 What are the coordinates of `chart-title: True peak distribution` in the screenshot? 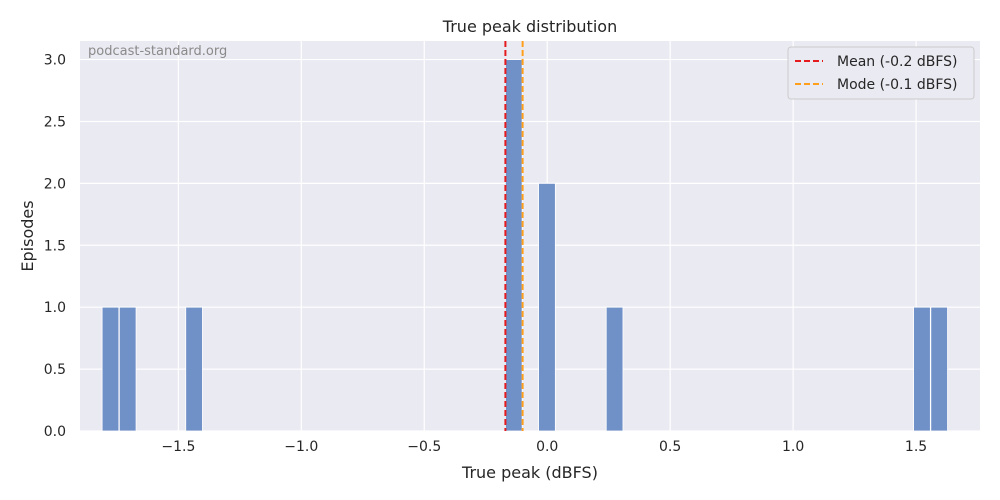 It's located at (529, 26).